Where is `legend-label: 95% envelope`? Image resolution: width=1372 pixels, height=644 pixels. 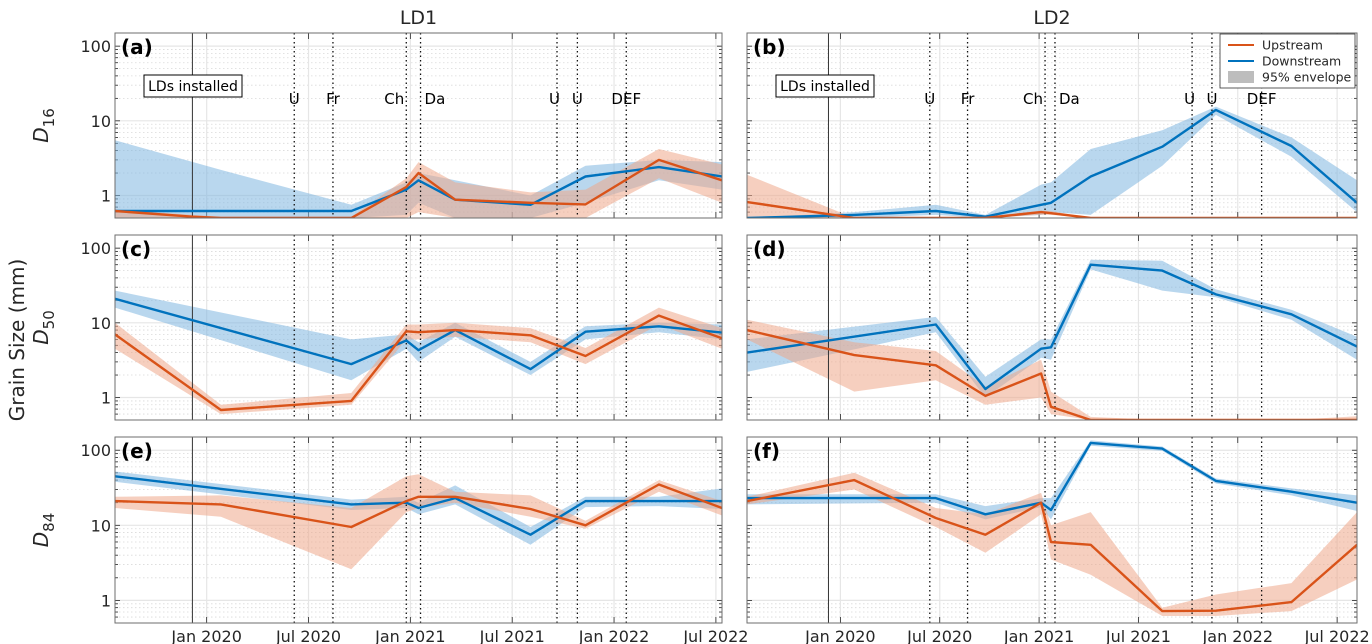
legend-label: 95% envelope is located at coordinates (1307, 77).